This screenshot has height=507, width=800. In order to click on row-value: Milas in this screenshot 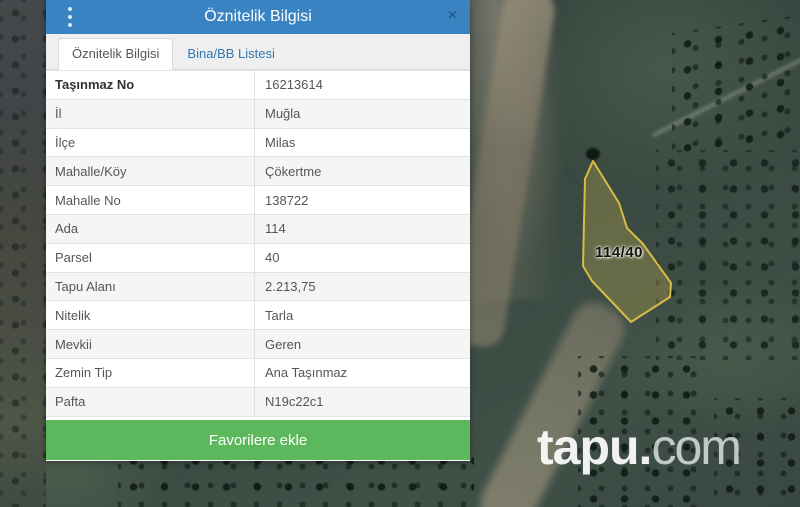, I will do `click(280, 142)`.